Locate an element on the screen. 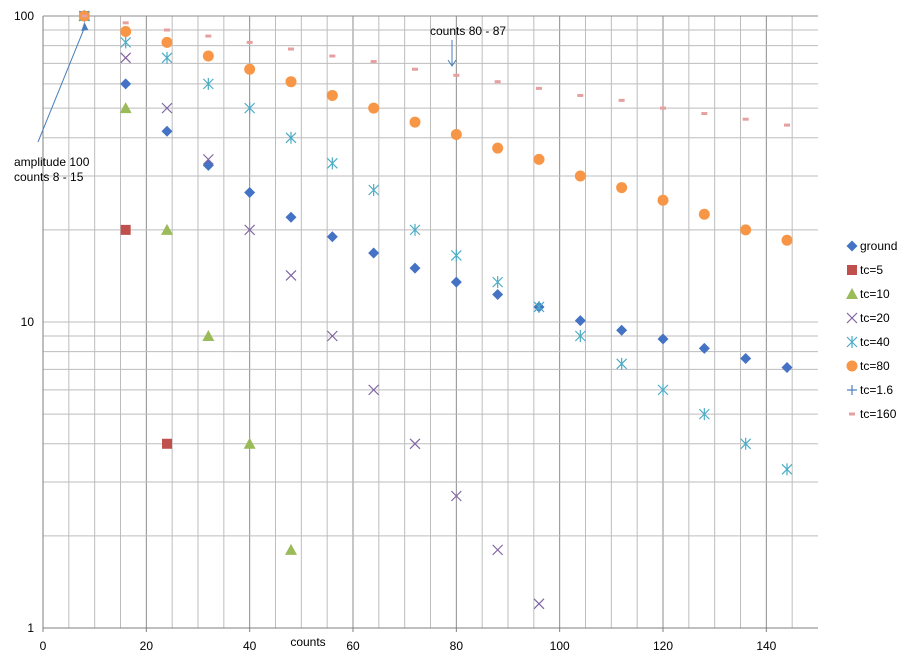 The width and height of the screenshot is (915, 662). x-tick-label: 0 is located at coordinates (43, 646).